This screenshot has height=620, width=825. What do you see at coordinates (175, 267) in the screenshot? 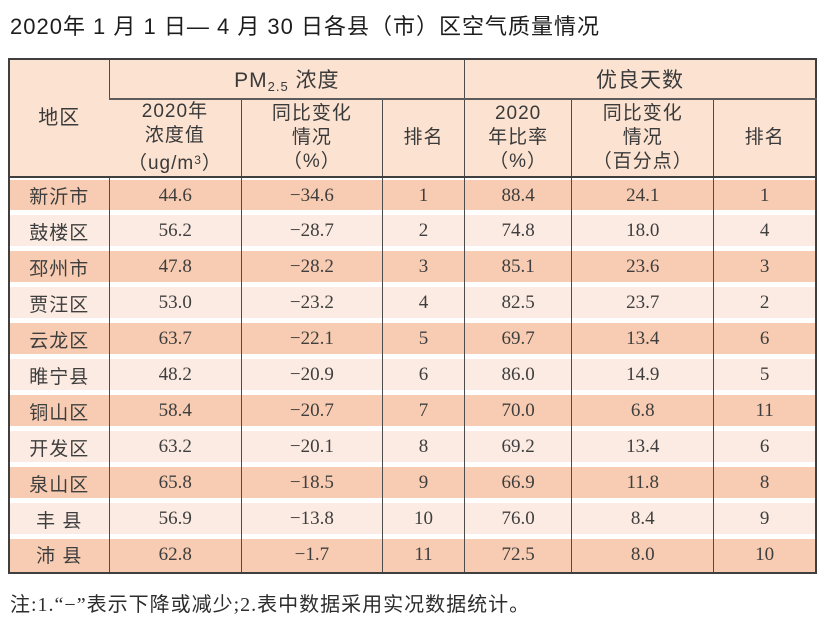
I see `pm-concentration-cell: 47.8` at bounding box center [175, 267].